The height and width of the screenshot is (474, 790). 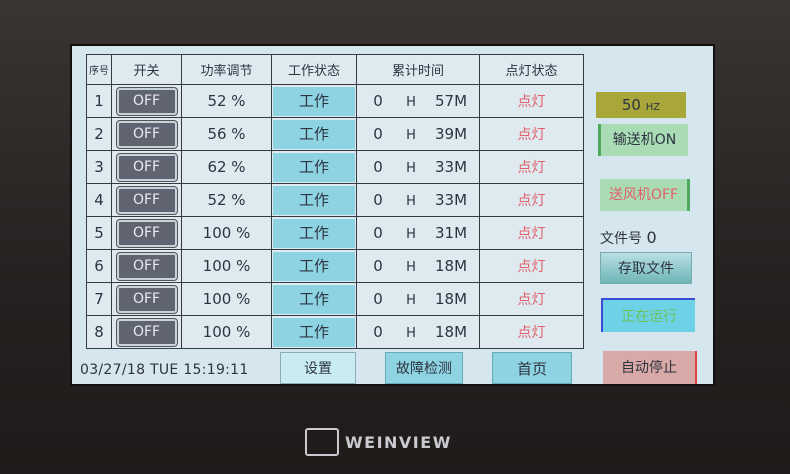 I want to click on frequency-value: 50, so click(x=631, y=105).